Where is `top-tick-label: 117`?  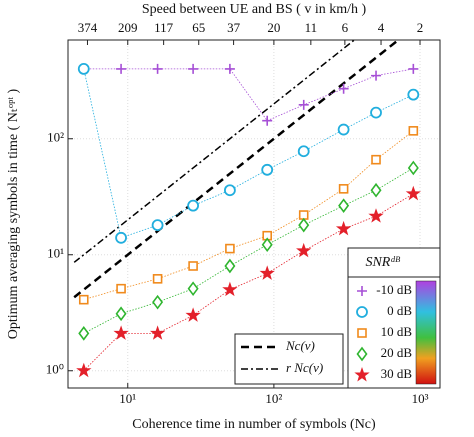
top-tick-label: 117 is located at coordinates (164, 27).